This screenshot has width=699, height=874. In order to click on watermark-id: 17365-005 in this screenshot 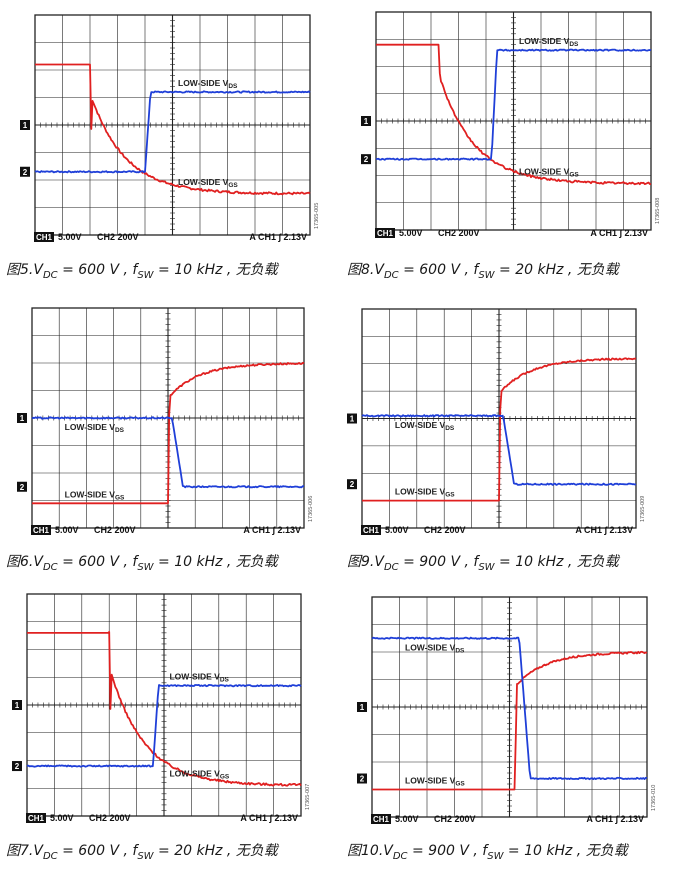, I will do `click(317, 216)`.